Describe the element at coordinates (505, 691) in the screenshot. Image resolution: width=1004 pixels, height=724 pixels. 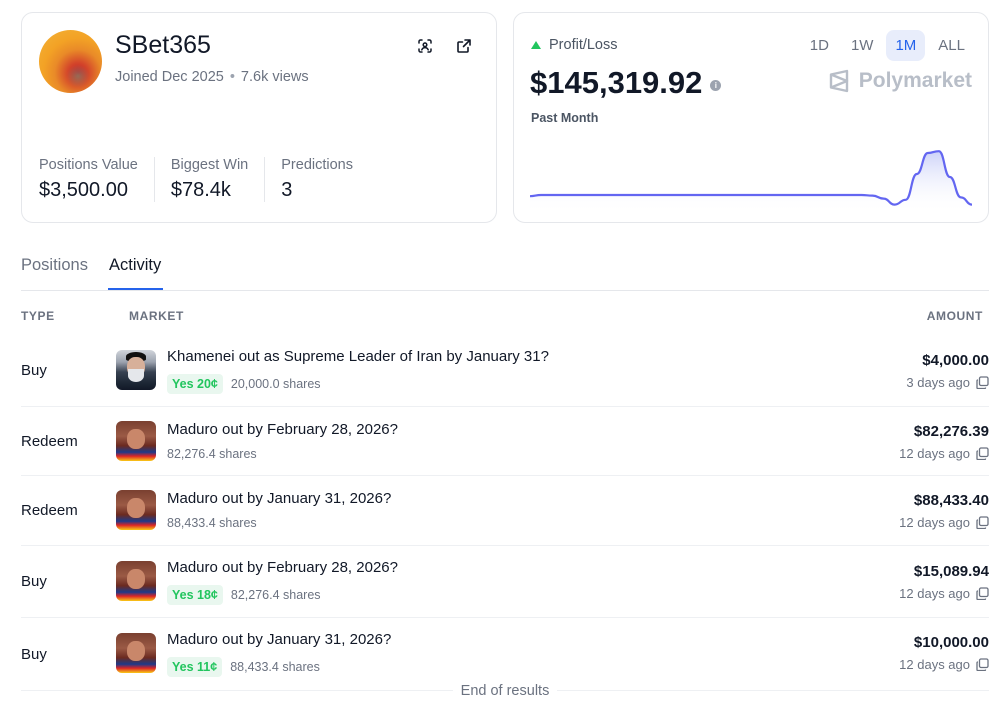
I see `end-of-results: End of results` at that location.